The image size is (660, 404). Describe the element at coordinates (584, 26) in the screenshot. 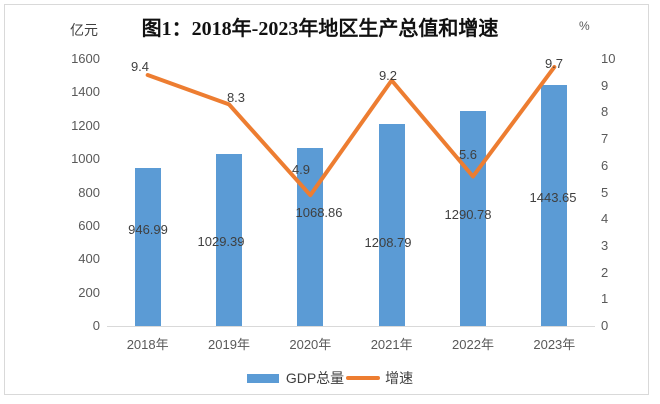

I see `right-axis-unit-label: %` at that location.